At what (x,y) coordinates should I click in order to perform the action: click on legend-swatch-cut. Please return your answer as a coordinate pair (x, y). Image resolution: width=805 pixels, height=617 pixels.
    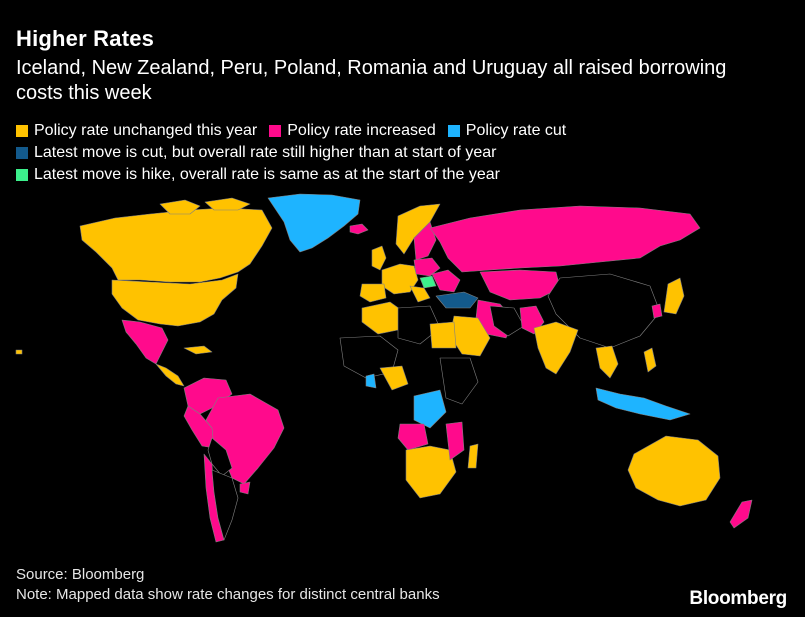
    Looking at the image, I should click on (453, 131).